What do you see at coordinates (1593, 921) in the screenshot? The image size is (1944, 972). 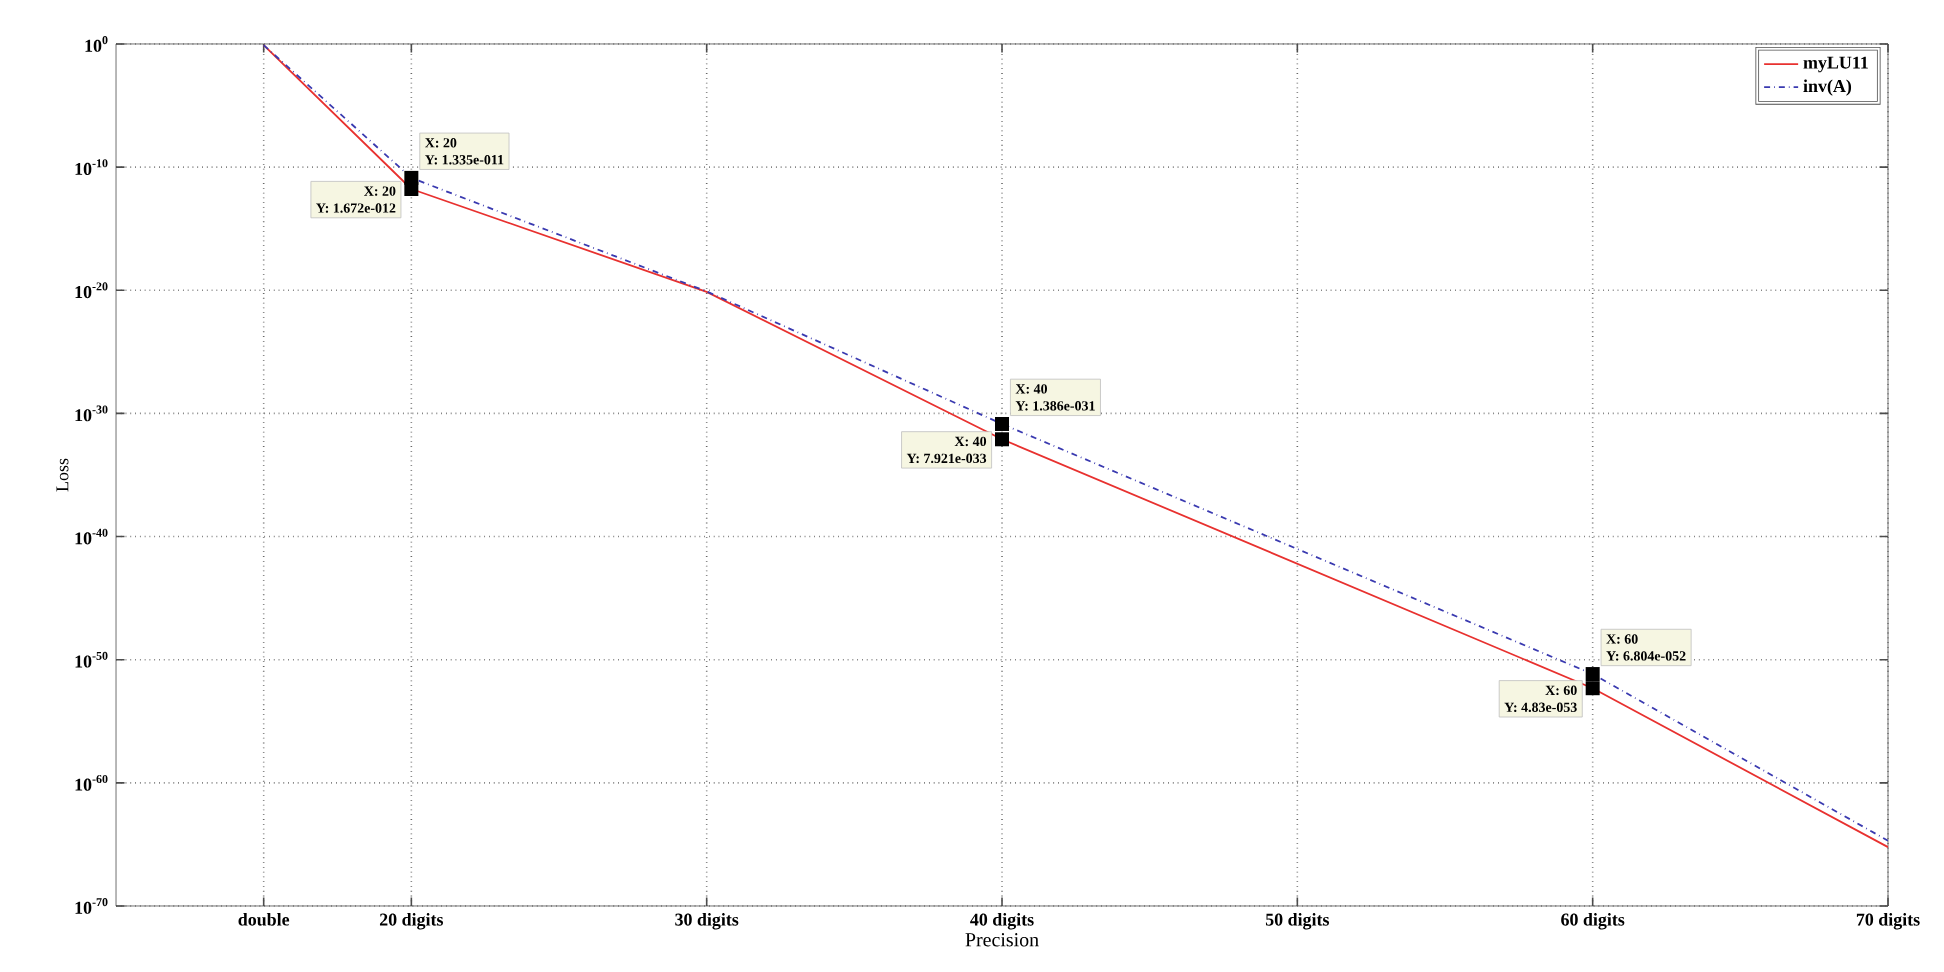 I see `x-tick-label: 60 digits` at bounding box center [1593, 921].